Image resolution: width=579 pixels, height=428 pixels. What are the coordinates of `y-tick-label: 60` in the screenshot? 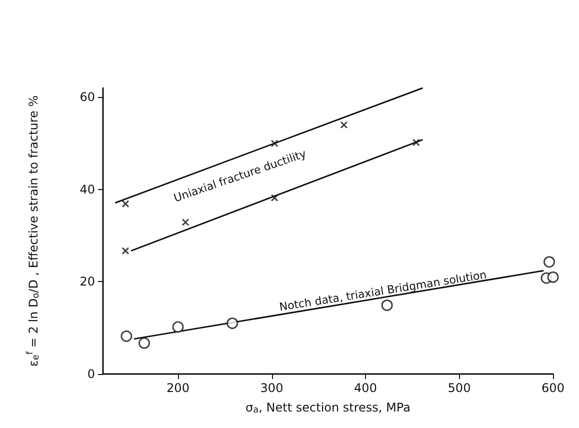 It's located at (87, 97).